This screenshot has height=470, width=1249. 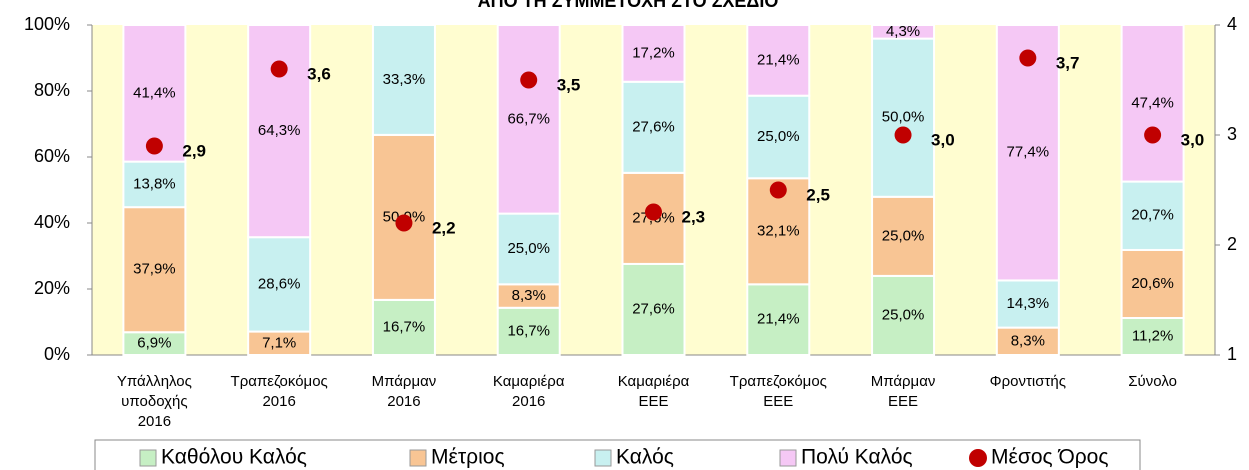 What do you see at coordinates (279, 283) in the screenshot?
I see `data-label: 28,6%` at bounding box center [279, 283].